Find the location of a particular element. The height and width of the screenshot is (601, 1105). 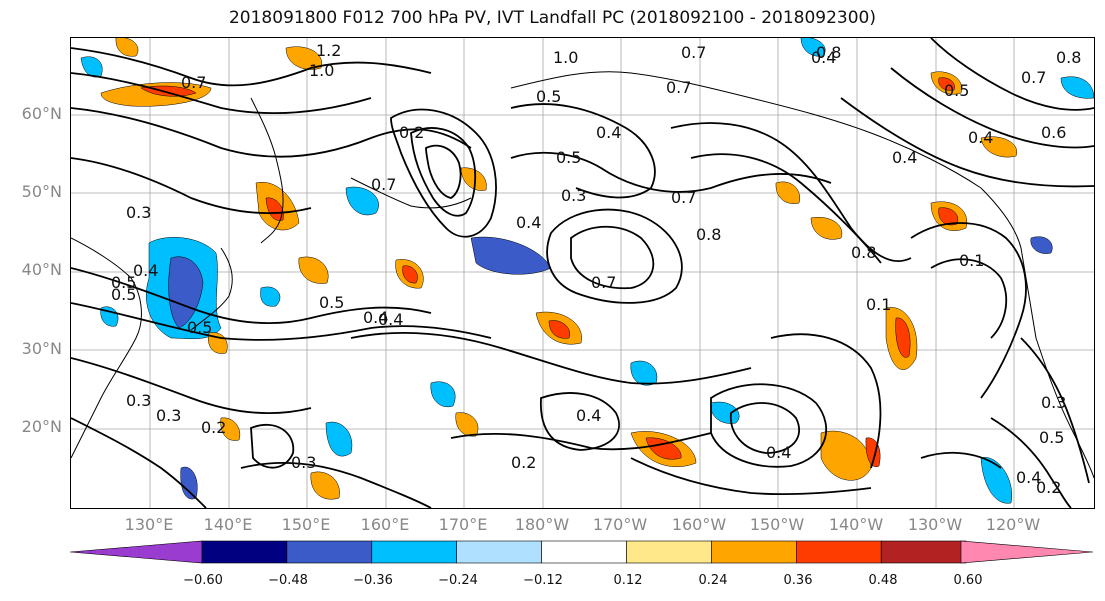

coastline-alaska is located at coordinates (746, 130).